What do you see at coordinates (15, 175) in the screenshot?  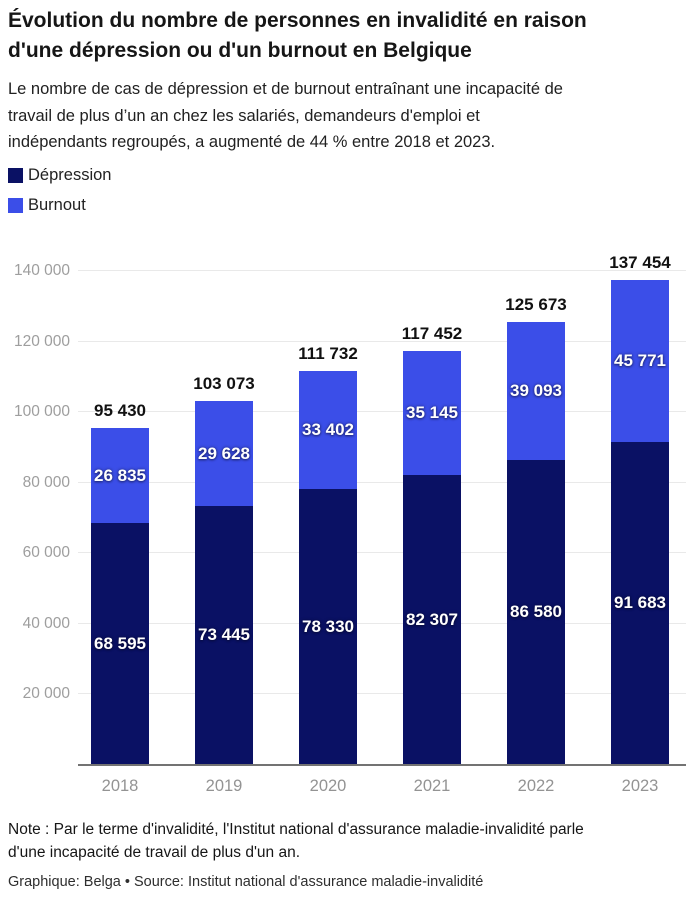 I see `depression-swatch-icon` at bounding box center [15, 175].